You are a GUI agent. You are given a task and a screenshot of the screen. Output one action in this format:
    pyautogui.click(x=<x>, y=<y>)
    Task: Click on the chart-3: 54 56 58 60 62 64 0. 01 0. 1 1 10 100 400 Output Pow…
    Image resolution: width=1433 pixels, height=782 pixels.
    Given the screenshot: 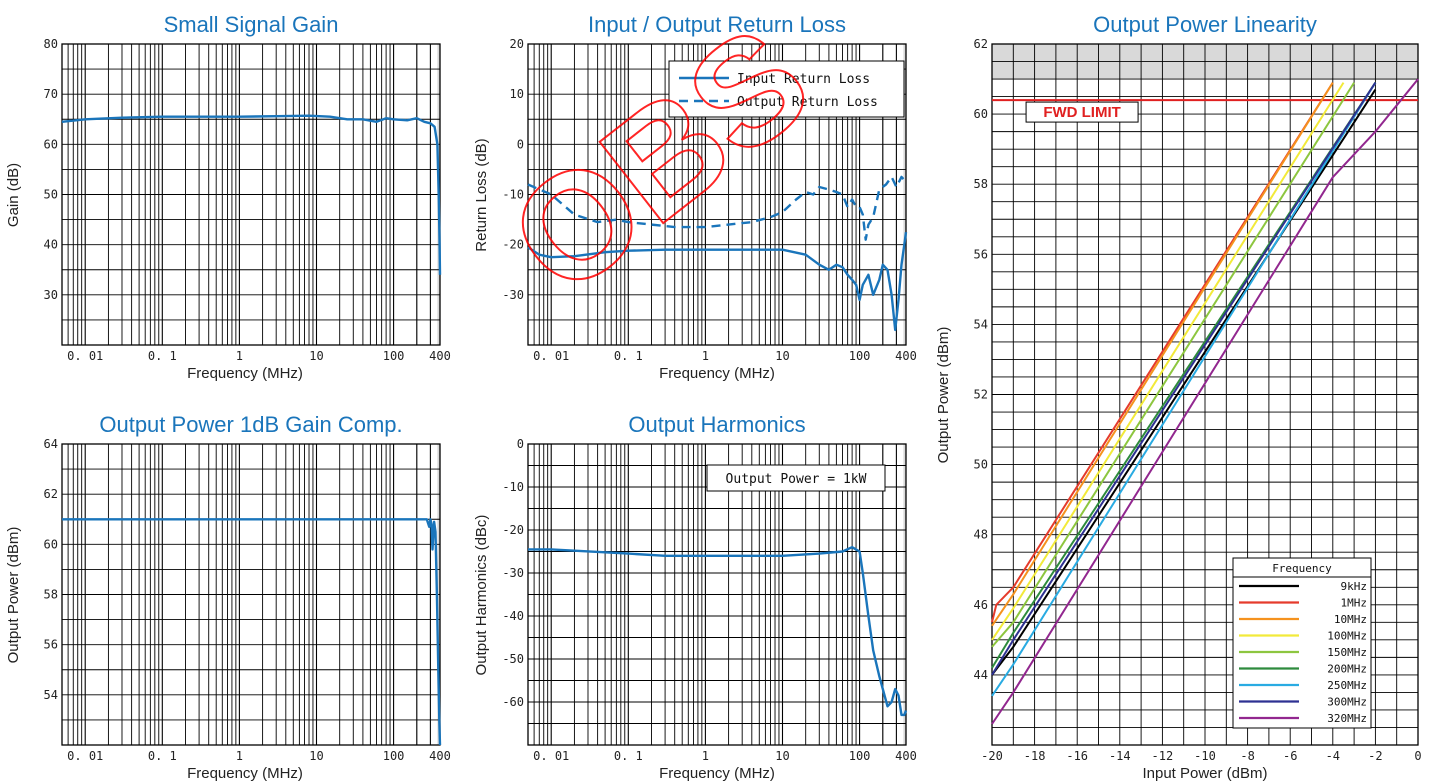 What is the action you would take?
    pyautogui.click(x=228, y=597)
    